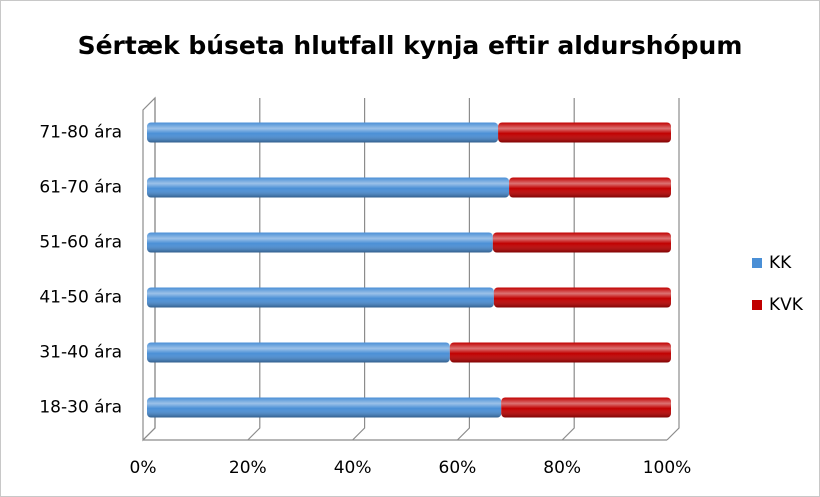 The image size is (820, 497). I want to click on y-tick-label: 61-70 ára, so click(80, 188).